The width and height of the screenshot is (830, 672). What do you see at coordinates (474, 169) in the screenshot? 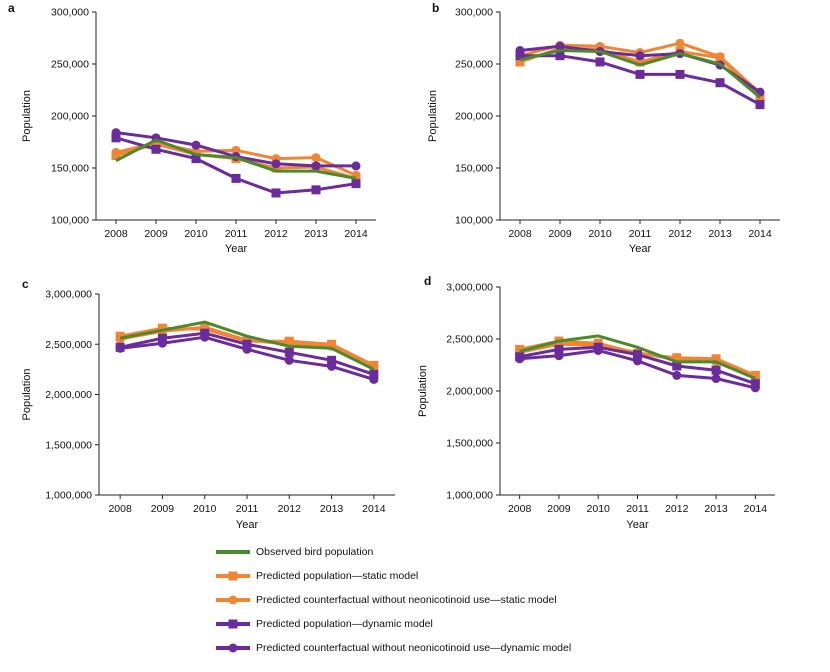
I see `y-tick-label: 150,000` at bounding box center [474, 169].